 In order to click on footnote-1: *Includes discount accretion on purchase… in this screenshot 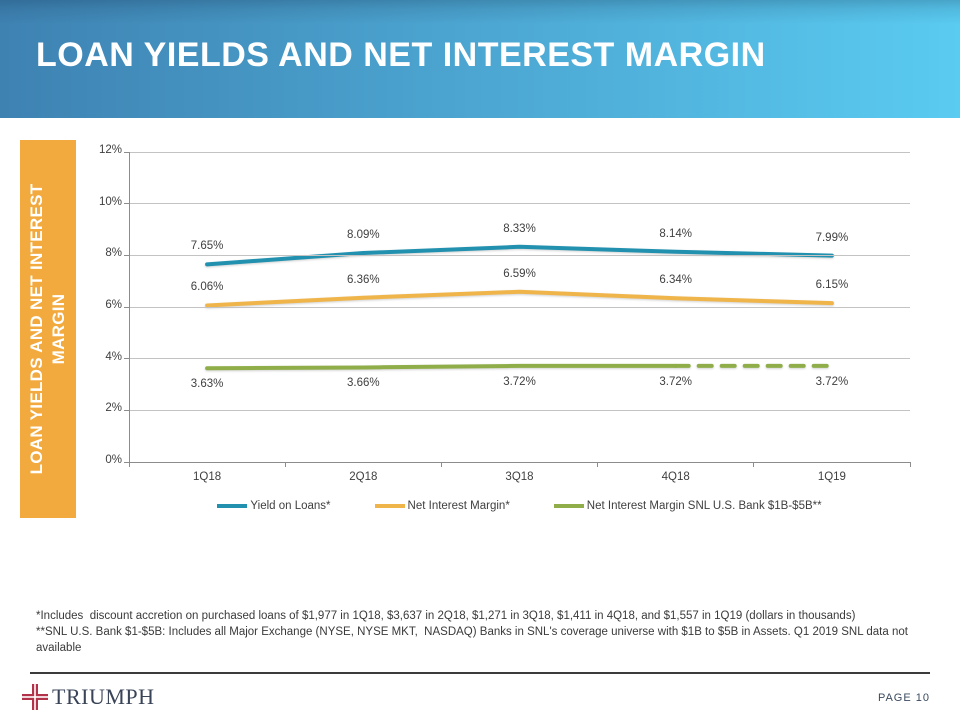, I will do `click(446, 616)`.